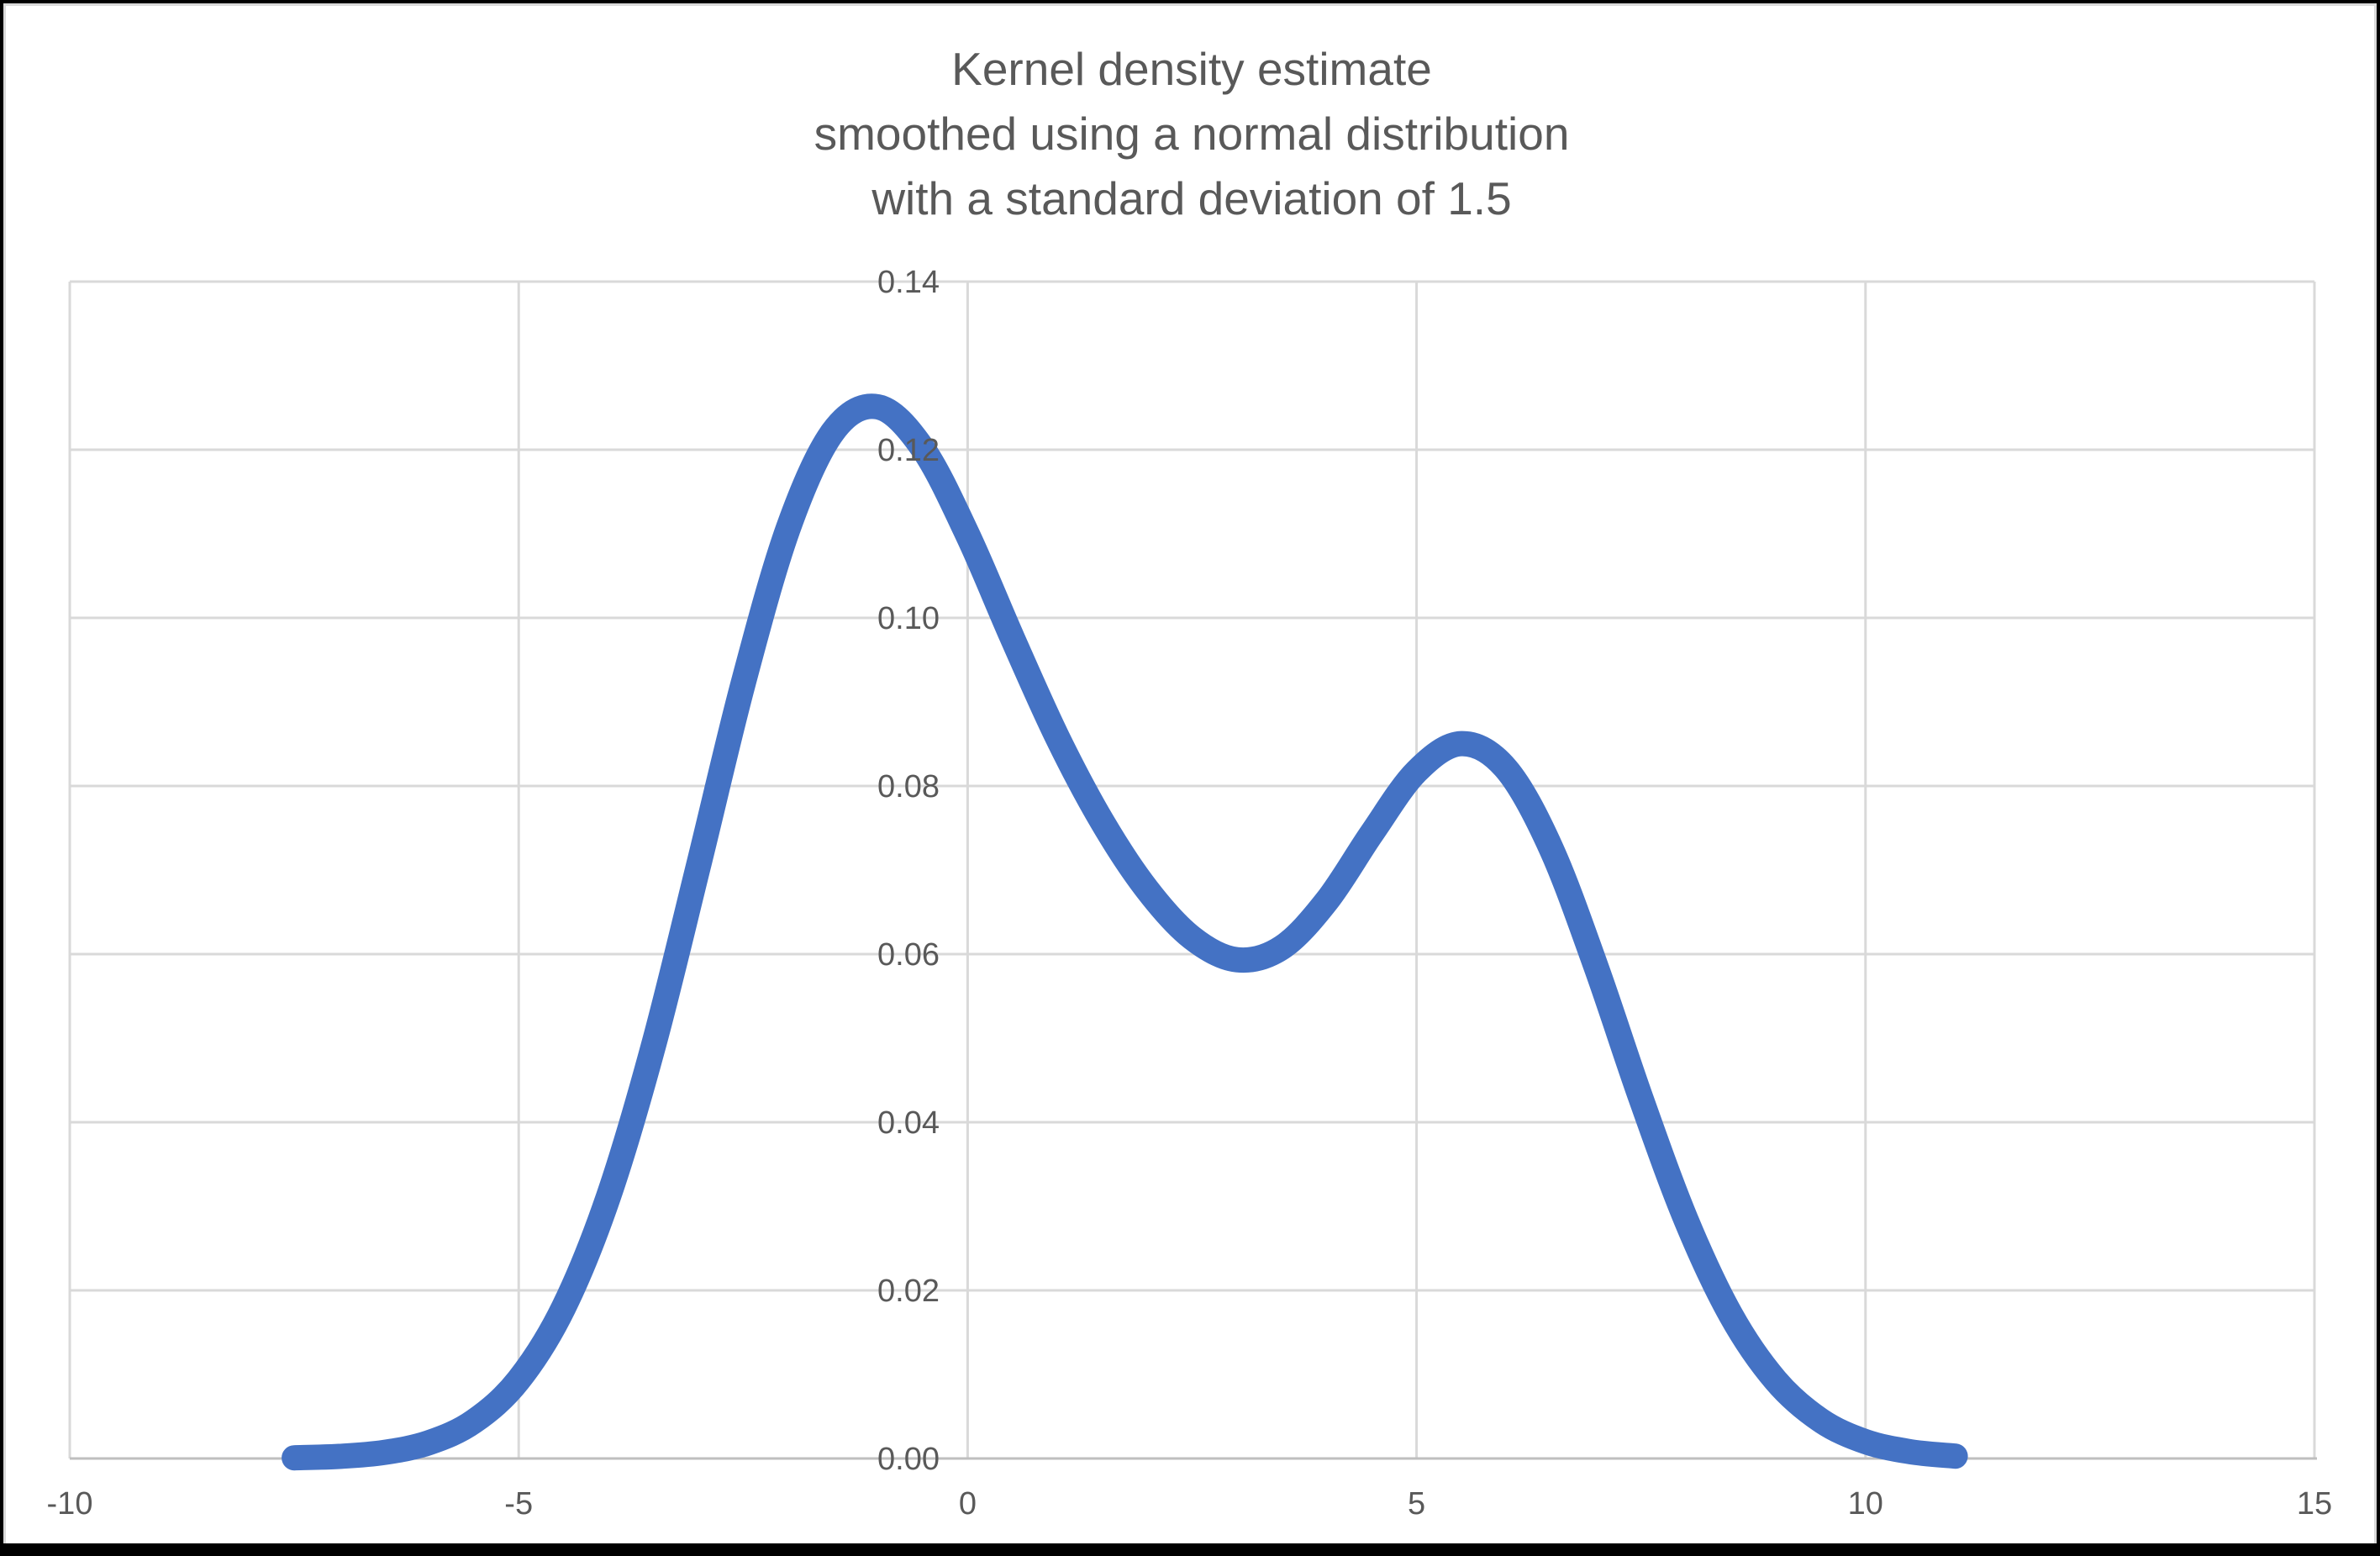 The width and height of the screenshot is (2380, 1556). What do you see at coordinates (908, 618) in the screenshot?
I see `y-tick-label-0.10: 0.10` at bounding box center [908, 618].